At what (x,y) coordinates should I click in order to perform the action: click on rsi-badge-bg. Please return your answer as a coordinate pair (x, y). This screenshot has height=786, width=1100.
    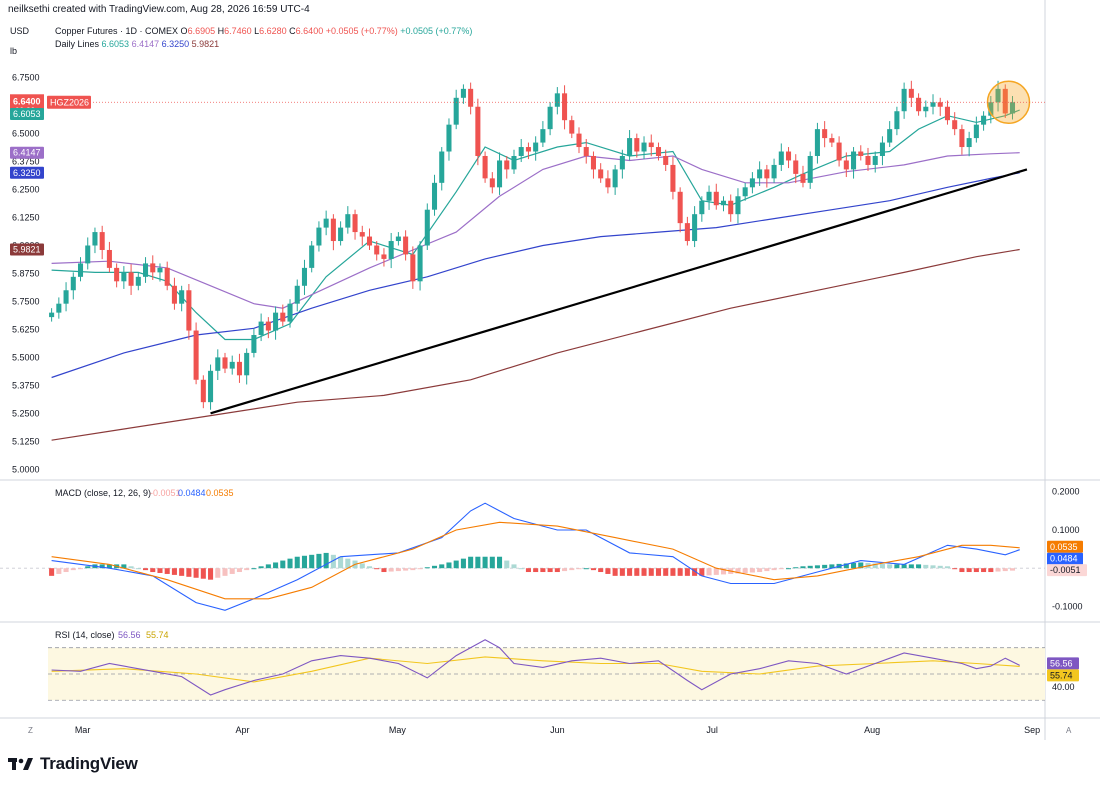
    Looking at the image, I should click on (1063, 663).